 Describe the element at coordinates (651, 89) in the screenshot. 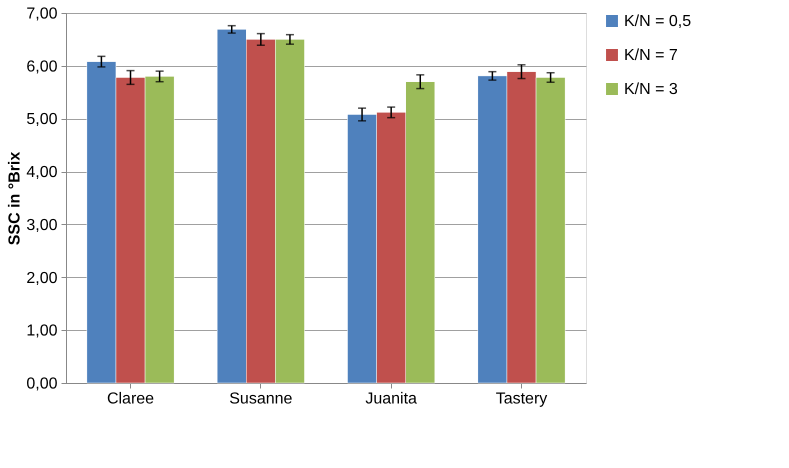

I see `legend-label: K/N = 3` at that location.